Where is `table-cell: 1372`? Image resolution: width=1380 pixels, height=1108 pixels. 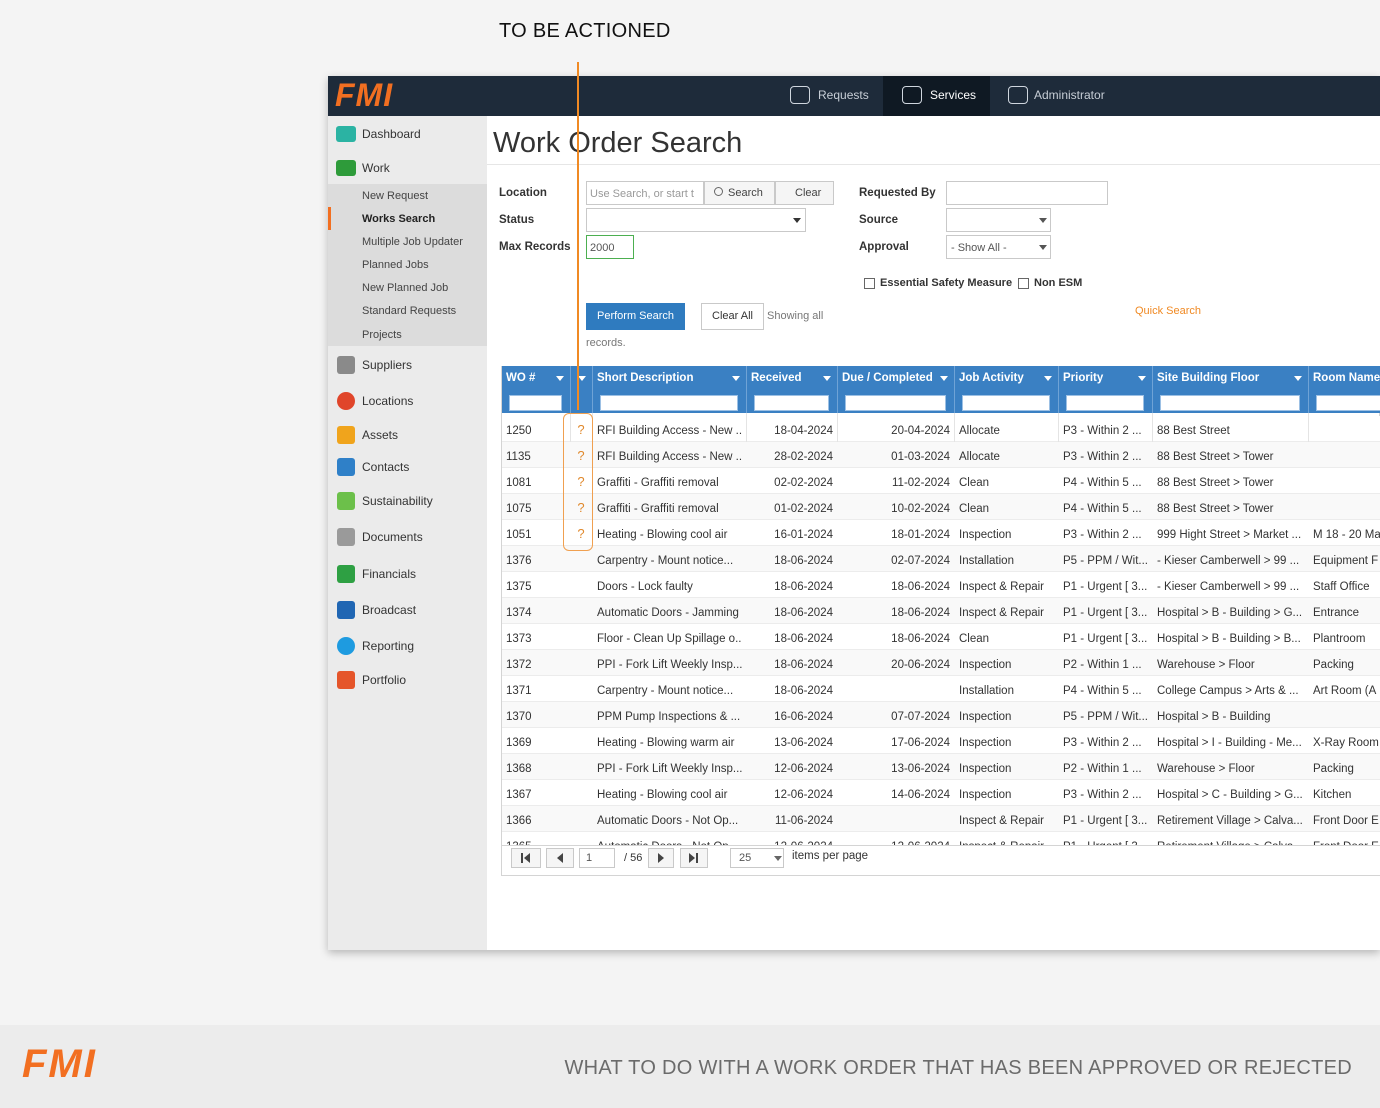 table-cell: 1372 is located at coordinates (519, 665).